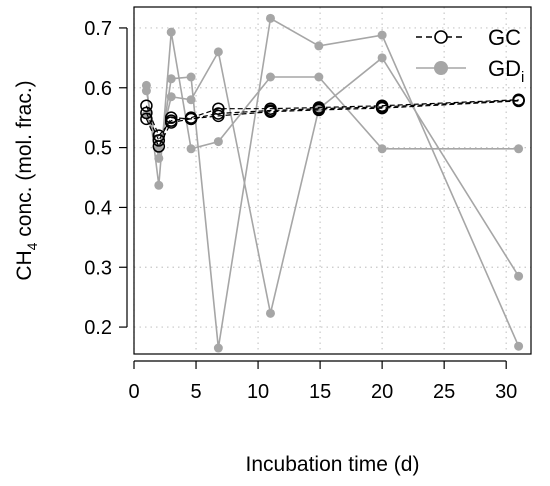 This screenshot has height=486, width=550. I want to click on x-tick-label: 5, so click(195, 392).